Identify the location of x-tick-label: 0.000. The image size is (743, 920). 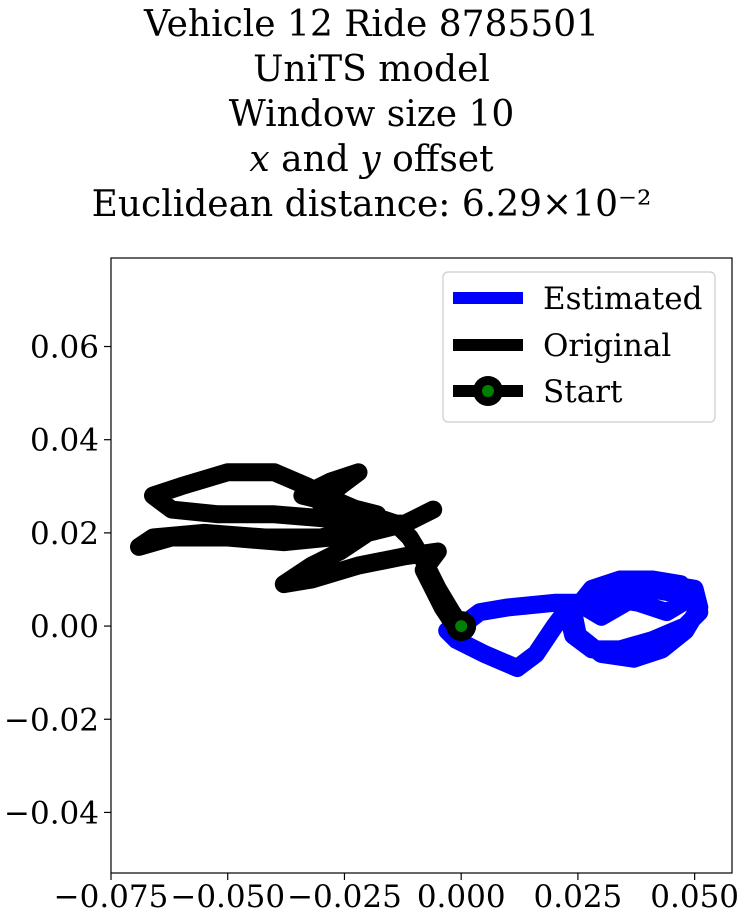
(461, 897).